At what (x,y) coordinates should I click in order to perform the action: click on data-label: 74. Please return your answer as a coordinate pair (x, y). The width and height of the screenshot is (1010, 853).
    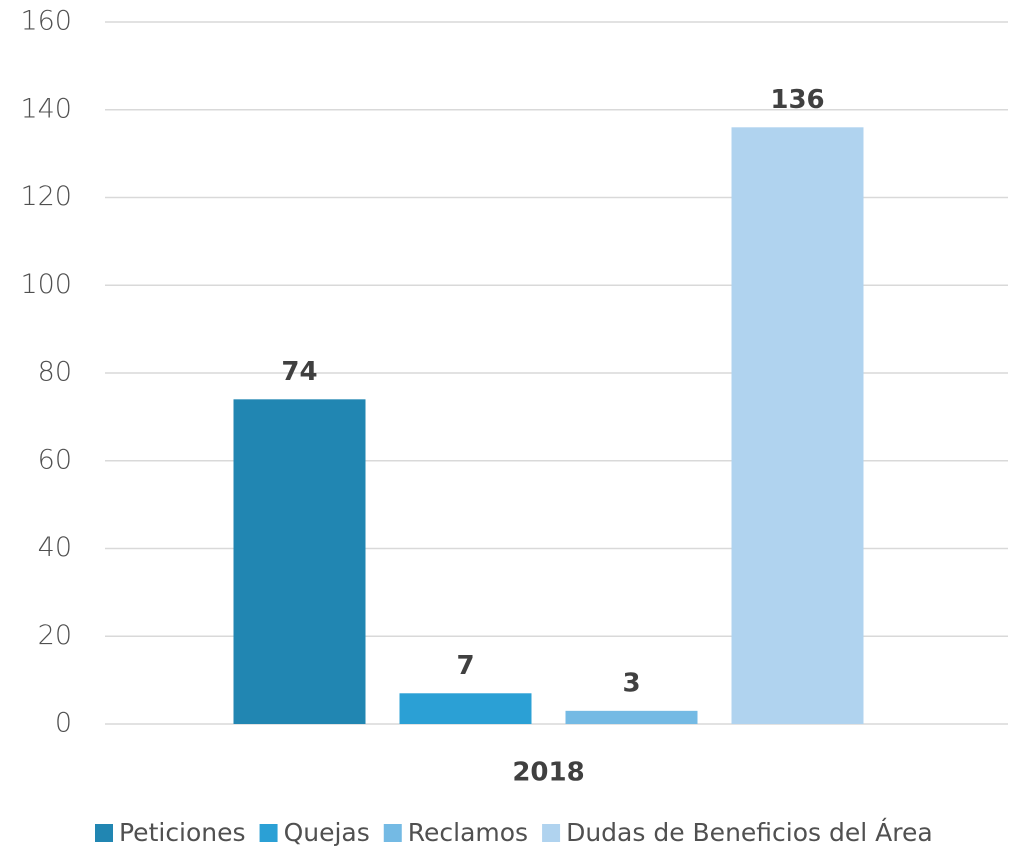
    Looking at the image, I should click on (299, 372).